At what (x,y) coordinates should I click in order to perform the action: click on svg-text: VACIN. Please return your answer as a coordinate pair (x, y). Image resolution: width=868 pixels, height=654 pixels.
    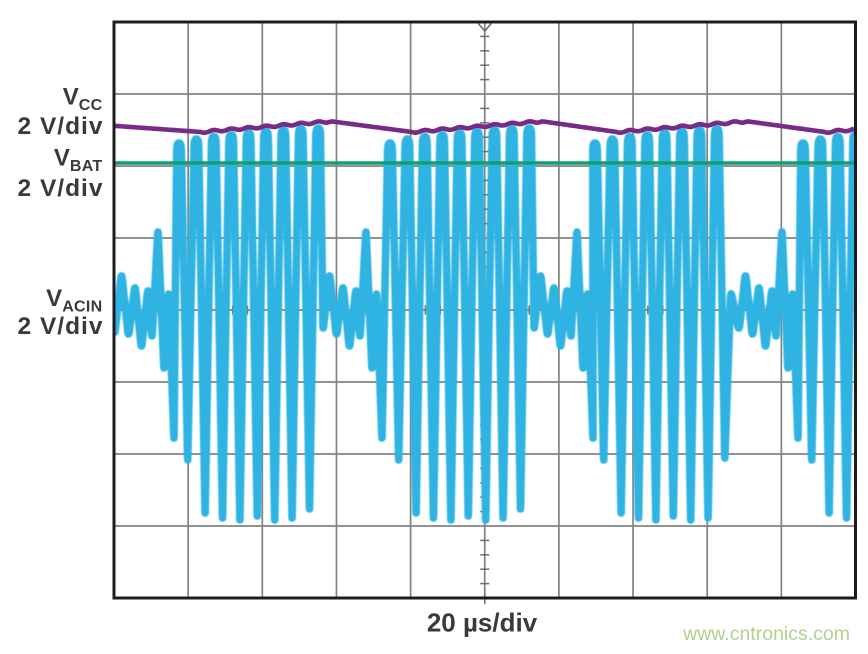
    Looking at the image, I should click on (74, 300).